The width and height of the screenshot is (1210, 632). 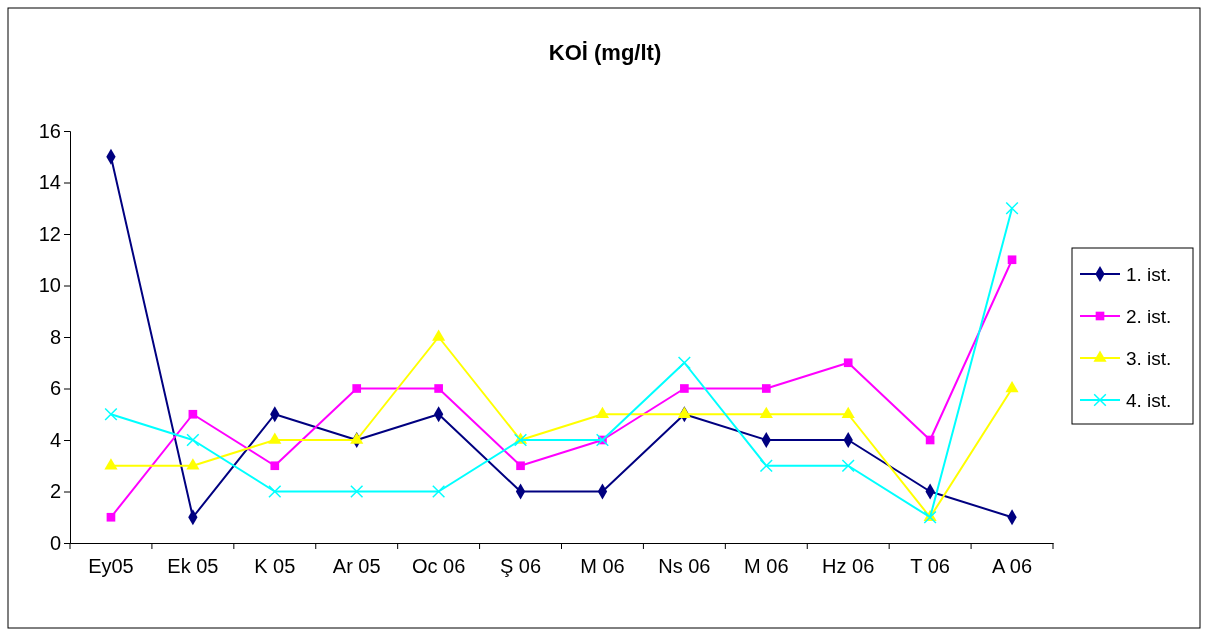 I want to click on y-tick-label: 8, so click(x=55, y=336).